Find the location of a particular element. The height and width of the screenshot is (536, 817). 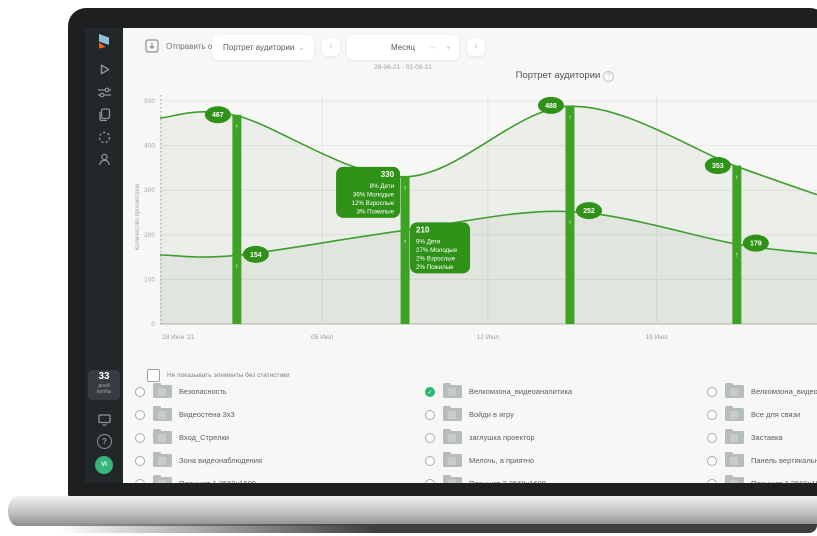

trial-days-count: 33 is located at coordinates (104, 376).